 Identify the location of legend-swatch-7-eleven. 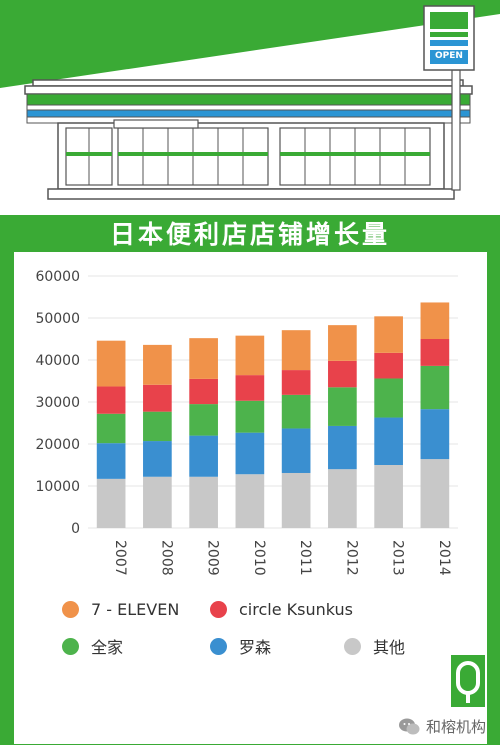
(70, 609).